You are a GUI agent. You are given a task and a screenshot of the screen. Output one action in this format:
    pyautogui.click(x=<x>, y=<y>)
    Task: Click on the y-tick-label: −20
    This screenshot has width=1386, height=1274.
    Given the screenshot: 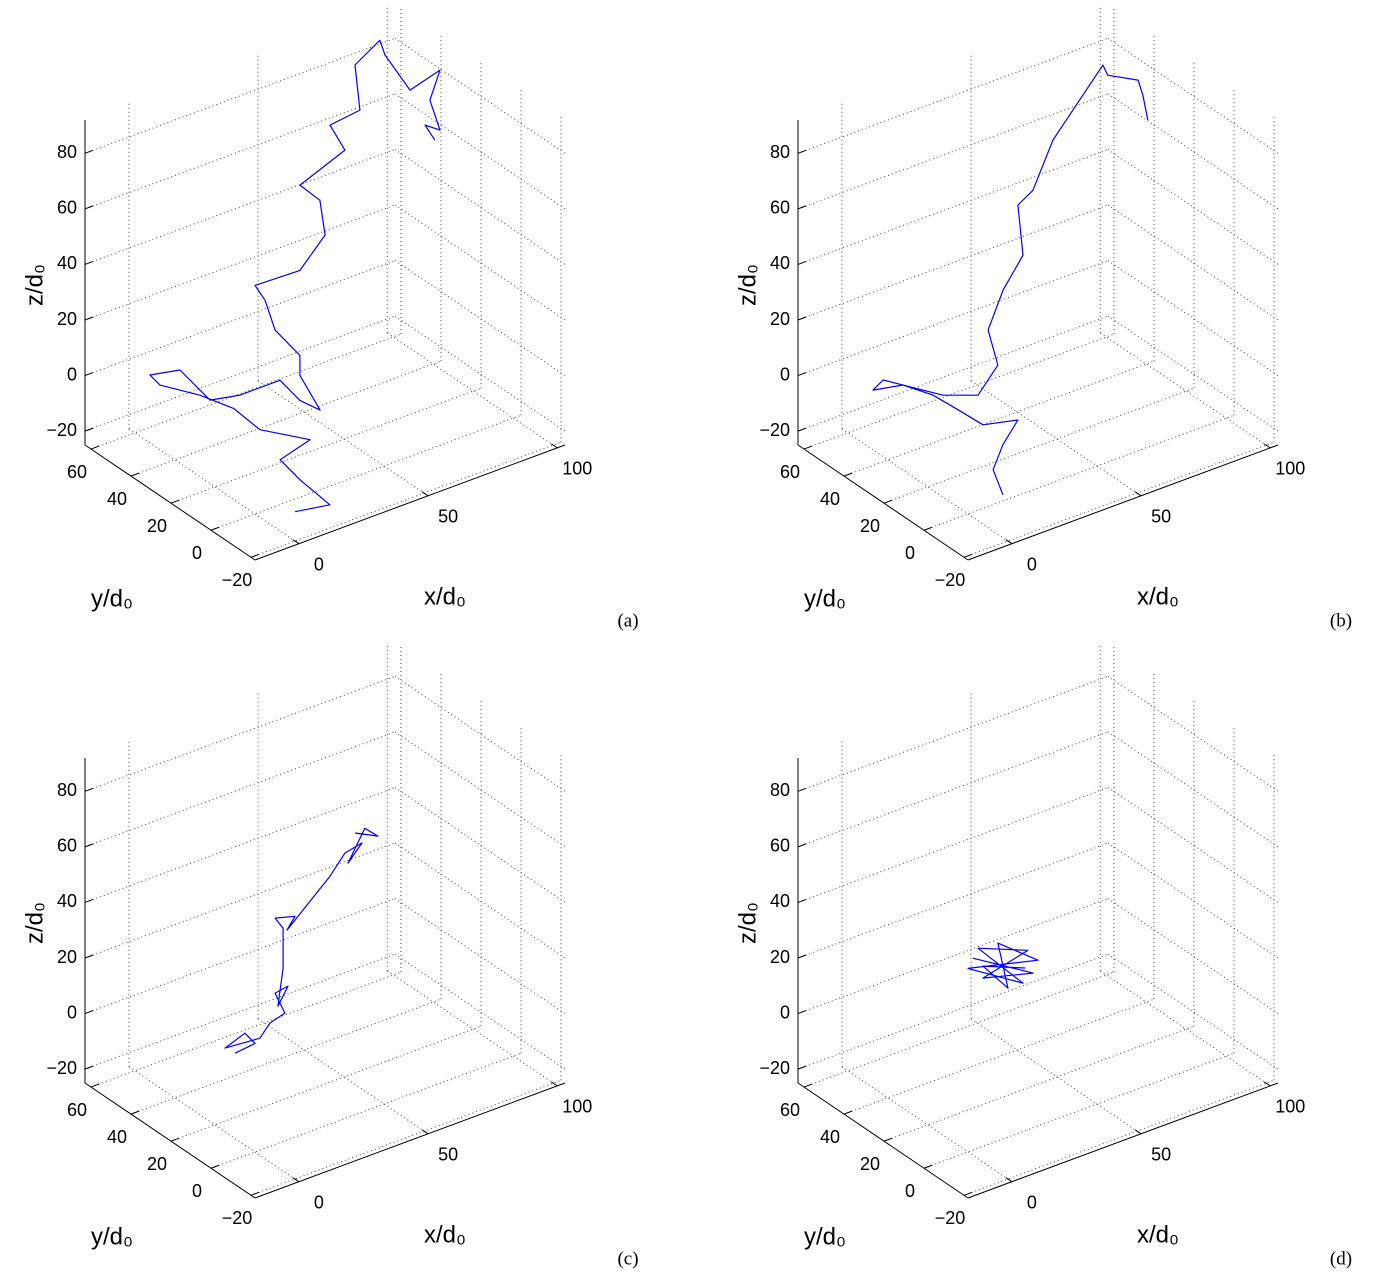 What is the action you would take?
    pyautogui.click(x=237, y=580)
    